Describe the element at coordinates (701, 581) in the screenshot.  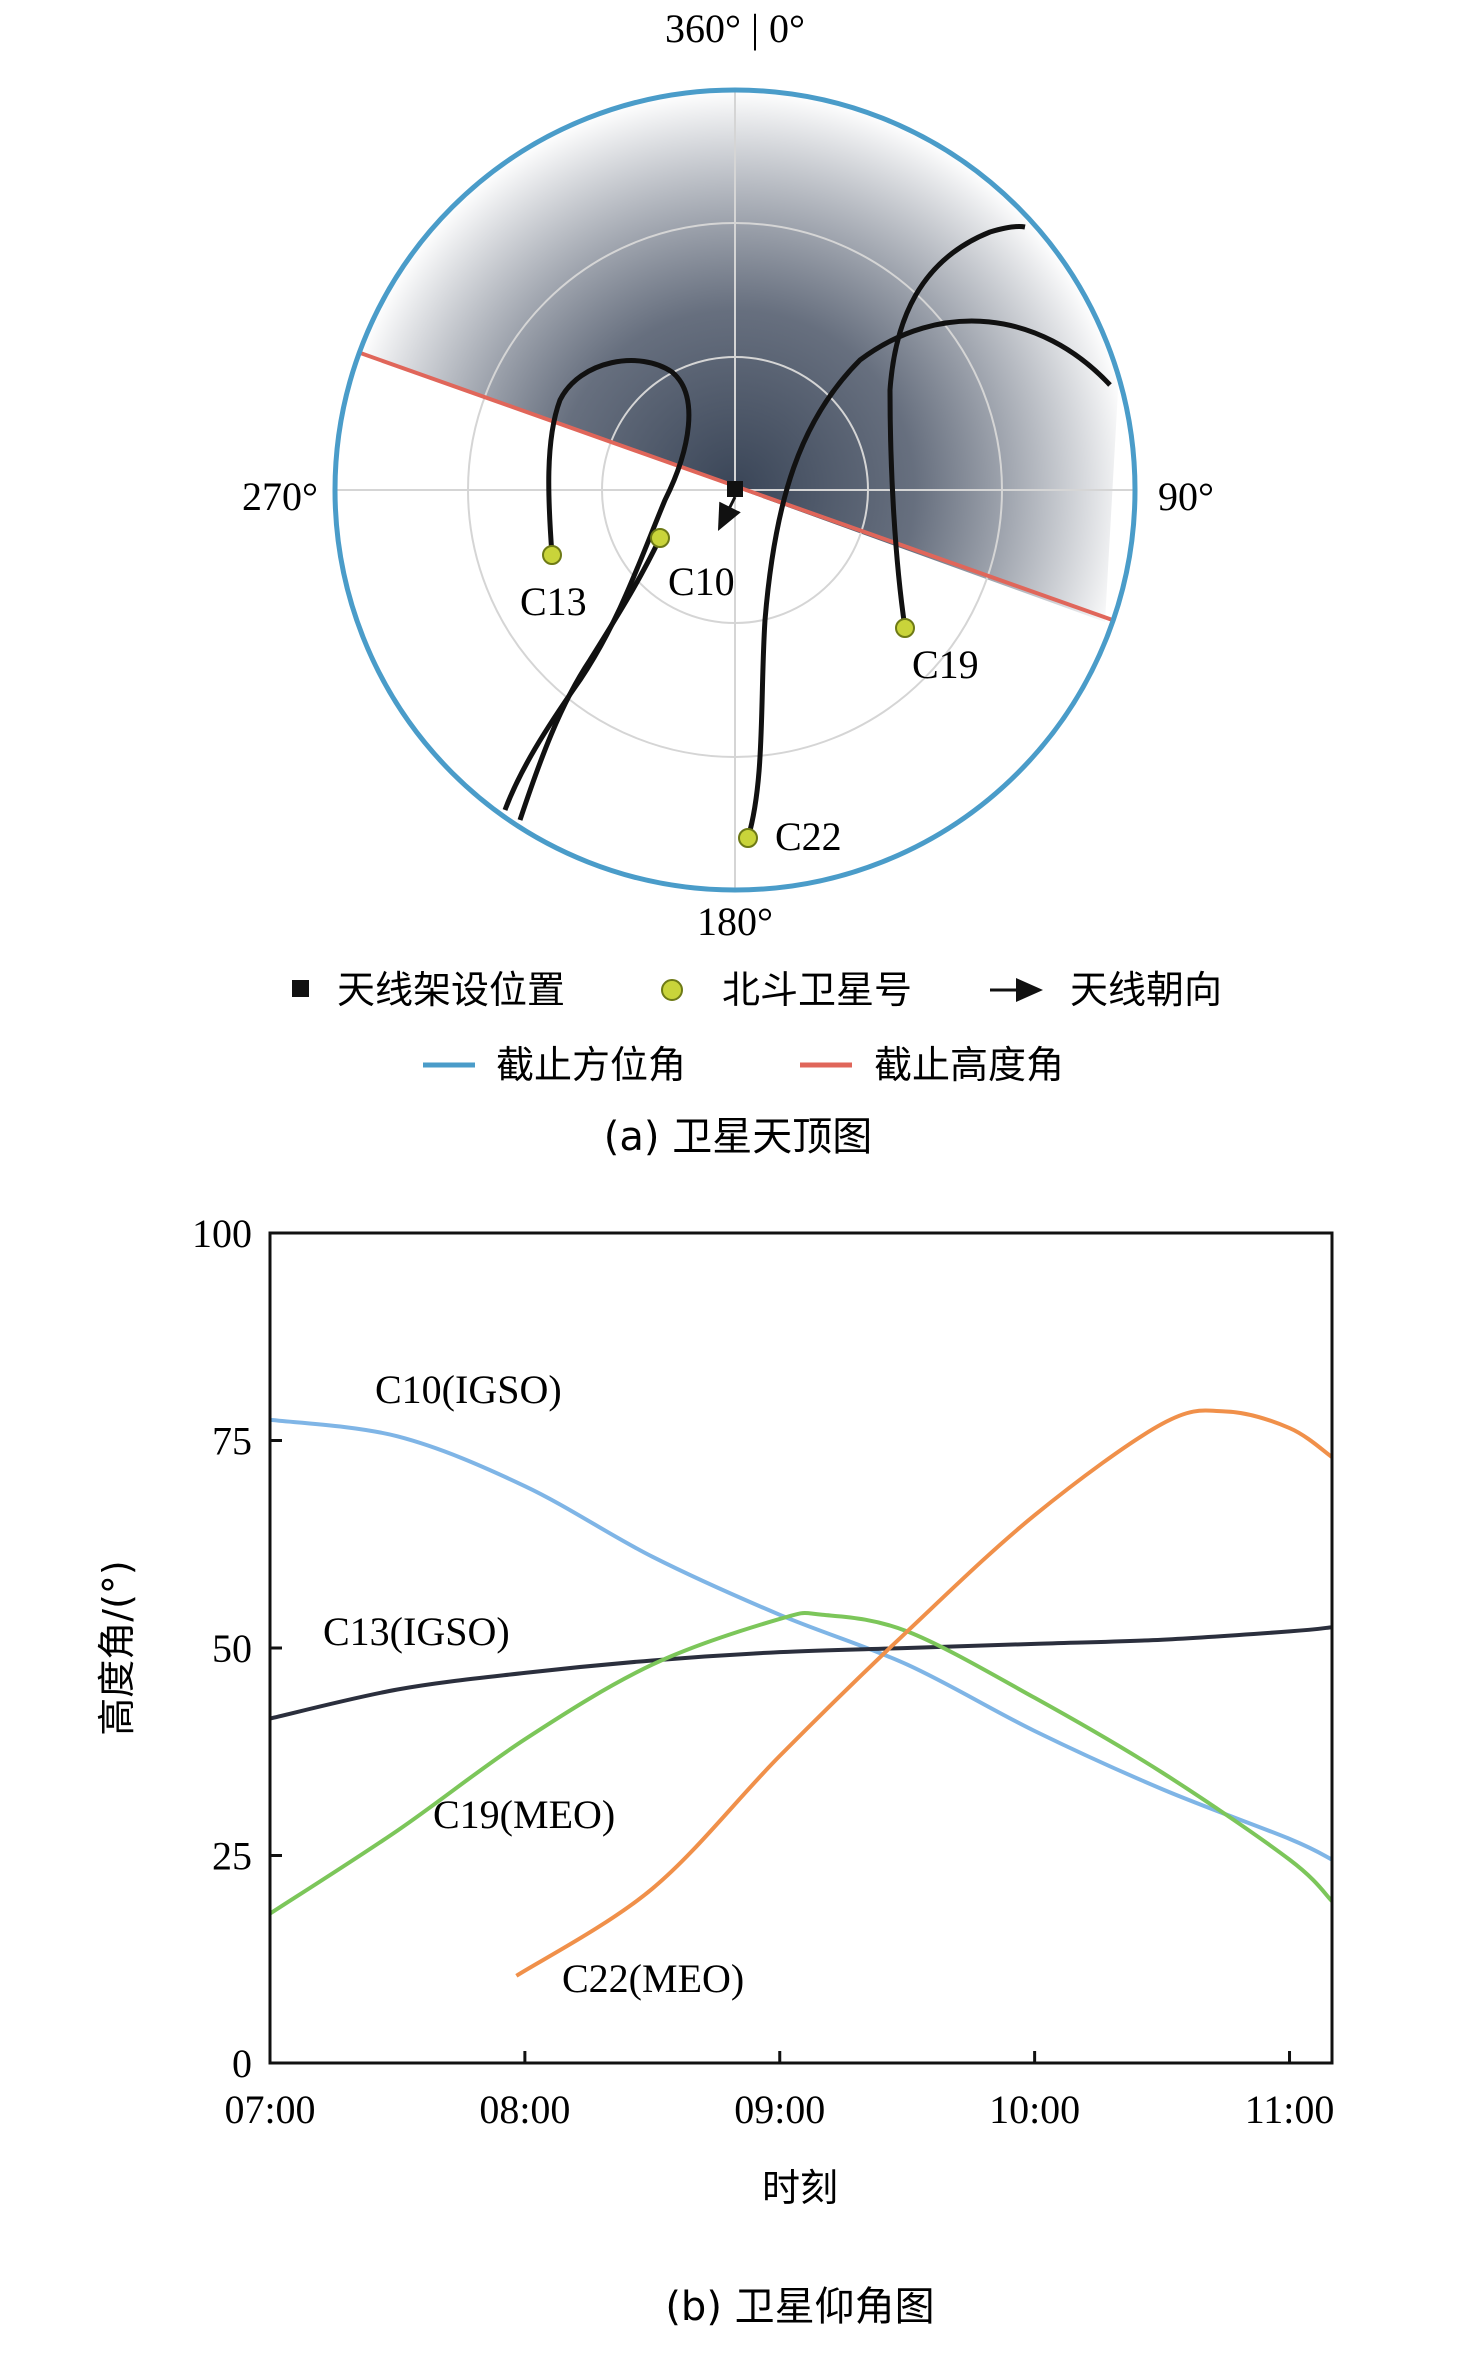
I see `sat-label-c10: C10` at that location.